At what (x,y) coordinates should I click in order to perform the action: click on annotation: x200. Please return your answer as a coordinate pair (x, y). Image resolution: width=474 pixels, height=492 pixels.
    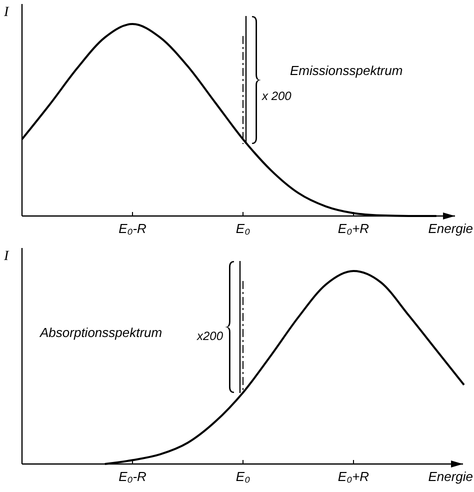
    Looking at the image, I should click on (210, 336).